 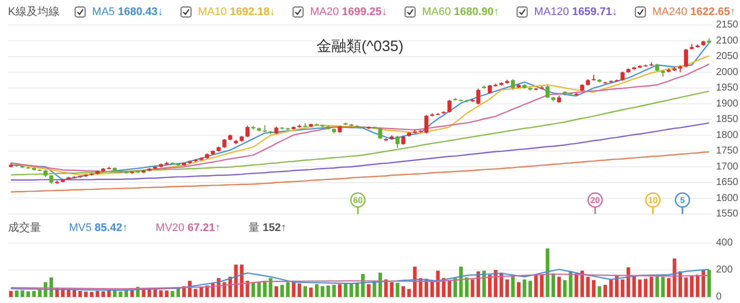 I want to click on y-tick-label: 2150, so click(x=727, y=25).